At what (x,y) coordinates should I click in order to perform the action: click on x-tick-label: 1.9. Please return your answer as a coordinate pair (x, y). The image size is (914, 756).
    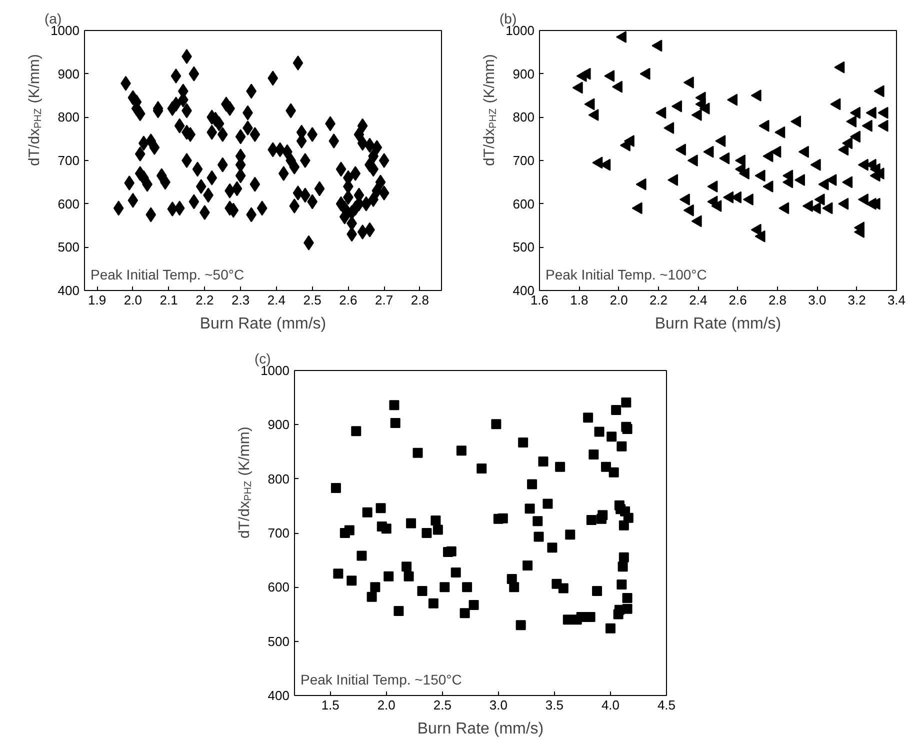
    Looking at the image, I should click on (97, 300).